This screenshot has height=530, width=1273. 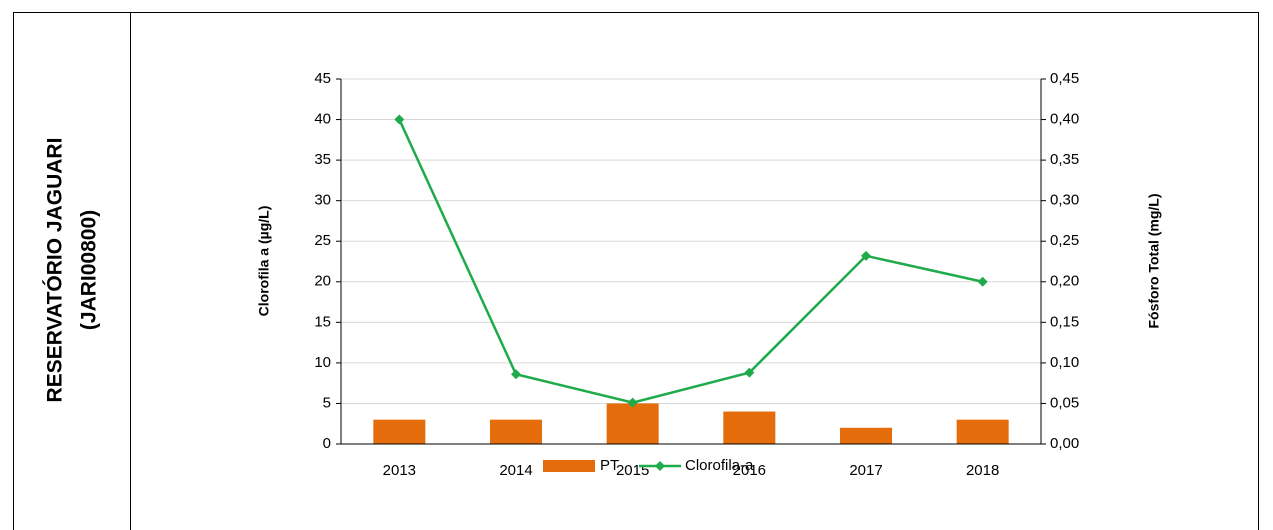 What do you see at coordinates (399, 470) in the screenshot?
I see `x-tick-label: 2013` at bounding box center [399, 470].